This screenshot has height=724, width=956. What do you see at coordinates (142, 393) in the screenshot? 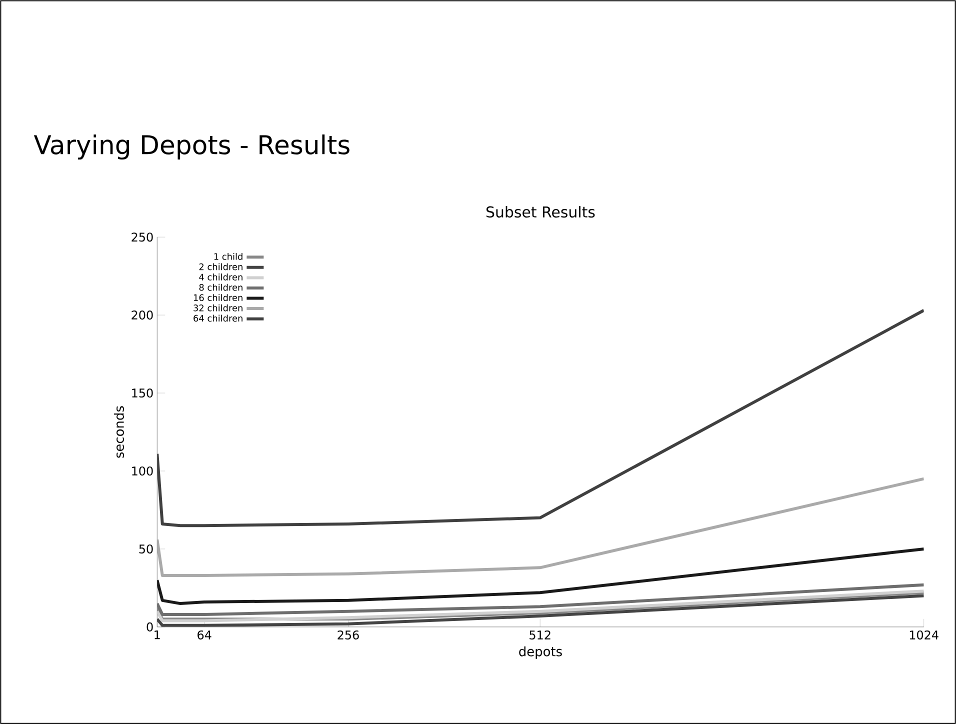
I see `y-tick-label: 150` at bounding box center [142, 393].